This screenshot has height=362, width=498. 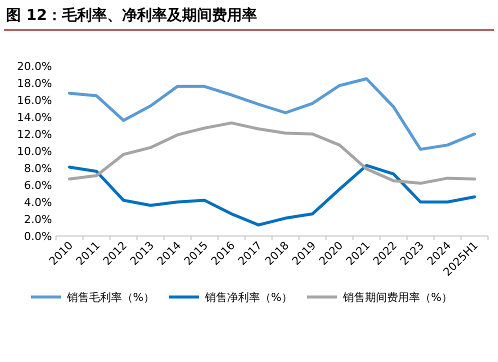 What do you see at coordinates (38, 236) in the screenshot?
I see `y-tick-label: 0.0%` at bounding box center [38, 236].